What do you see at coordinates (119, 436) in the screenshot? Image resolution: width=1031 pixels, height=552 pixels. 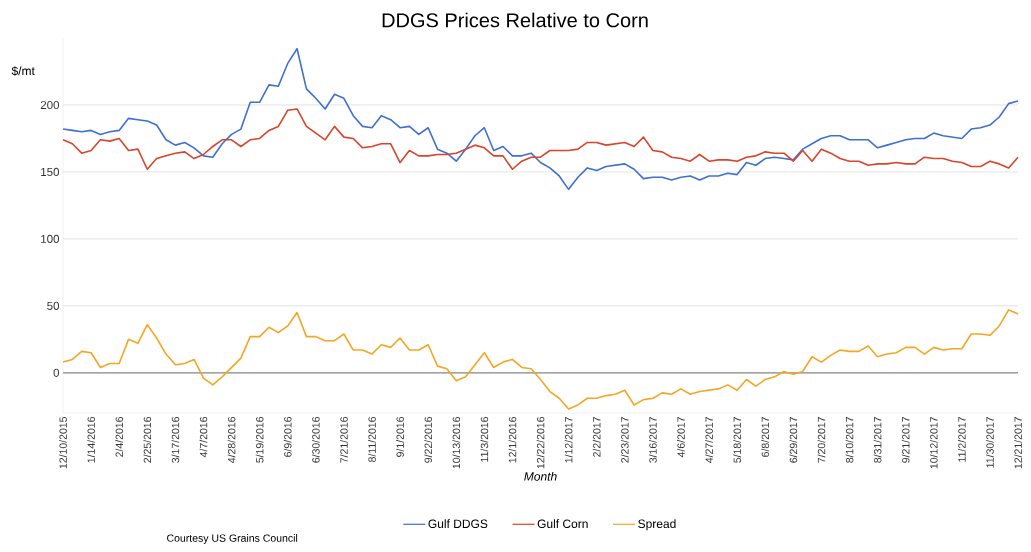 I see `x-tick-label: 2/4/2016` at bounding box center [119, 436].